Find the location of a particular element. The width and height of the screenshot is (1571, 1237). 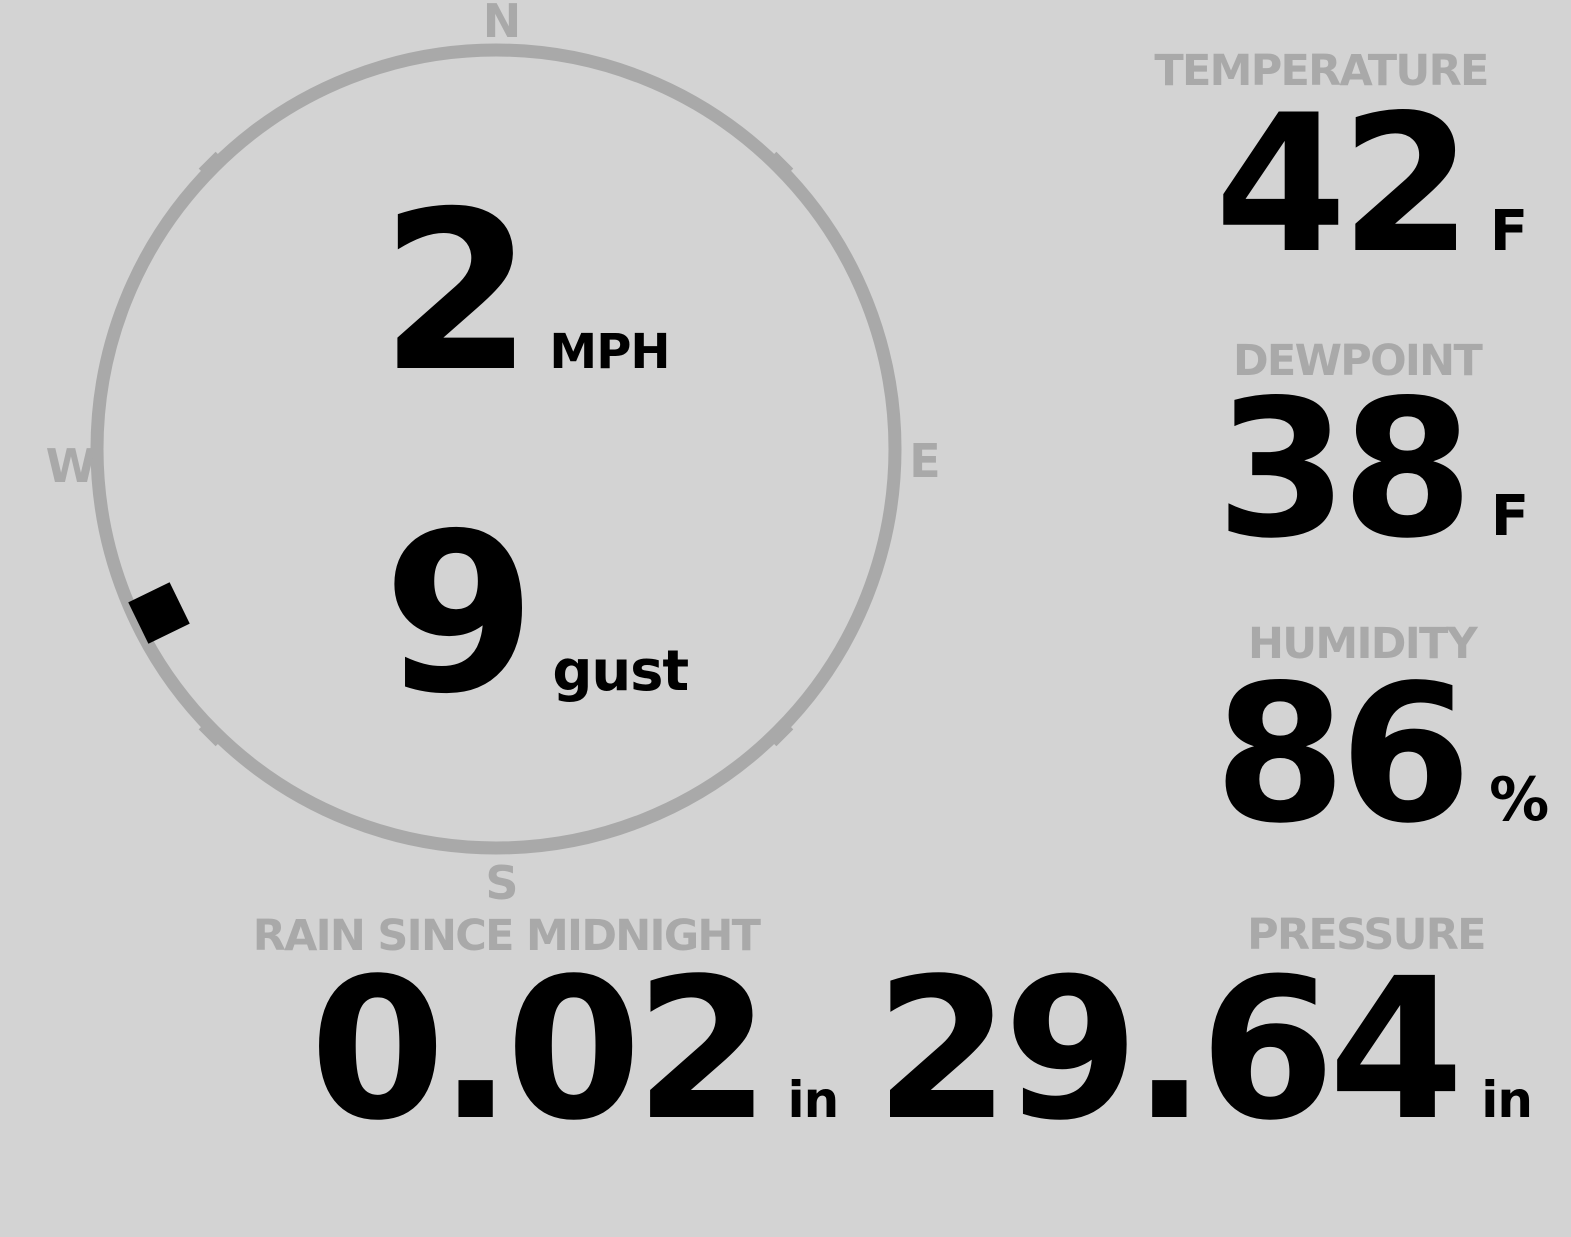

compass-tick-sw is located at coordinates (211, 733).